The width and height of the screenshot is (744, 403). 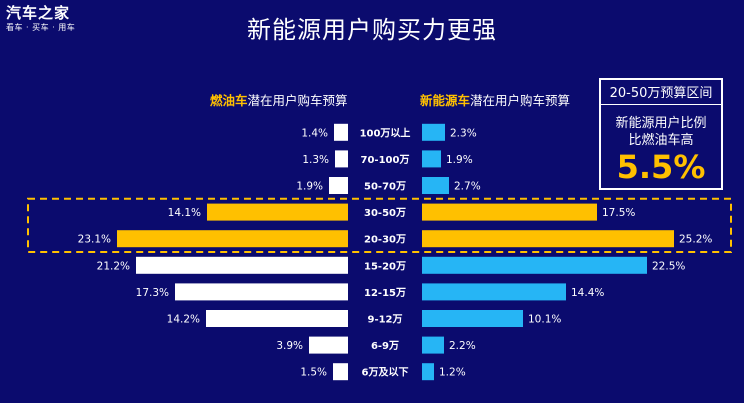 What do you see at coordinates (385, 373) in the screenshot?
I see `category-label: 6万及以下` at bounding box center [385, 373].